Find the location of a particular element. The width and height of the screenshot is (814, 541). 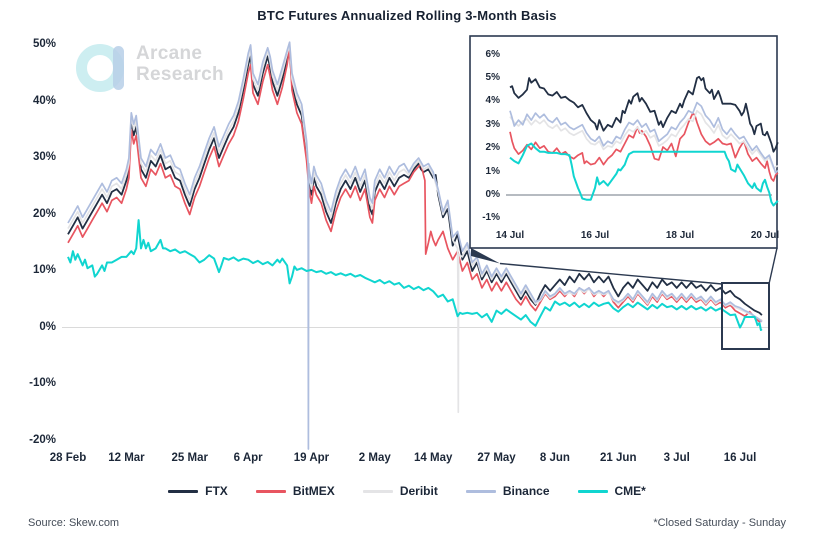

main-y-tick: 30% is located at coordinates (44, 157).